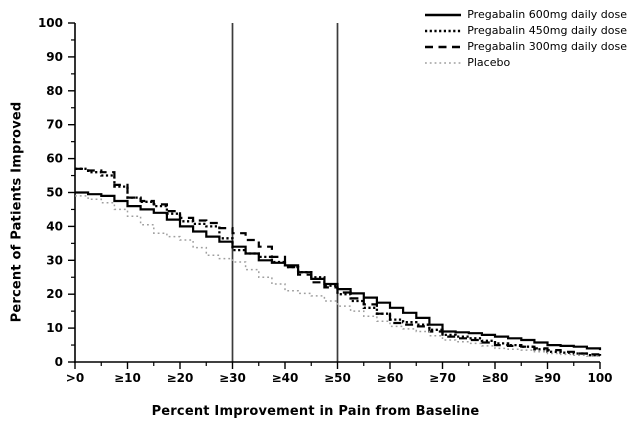  Describe the element at coordinates (547, 46) in the screenshot. I see `legend-label: Pregabalin 300mg daily dose` at that location.